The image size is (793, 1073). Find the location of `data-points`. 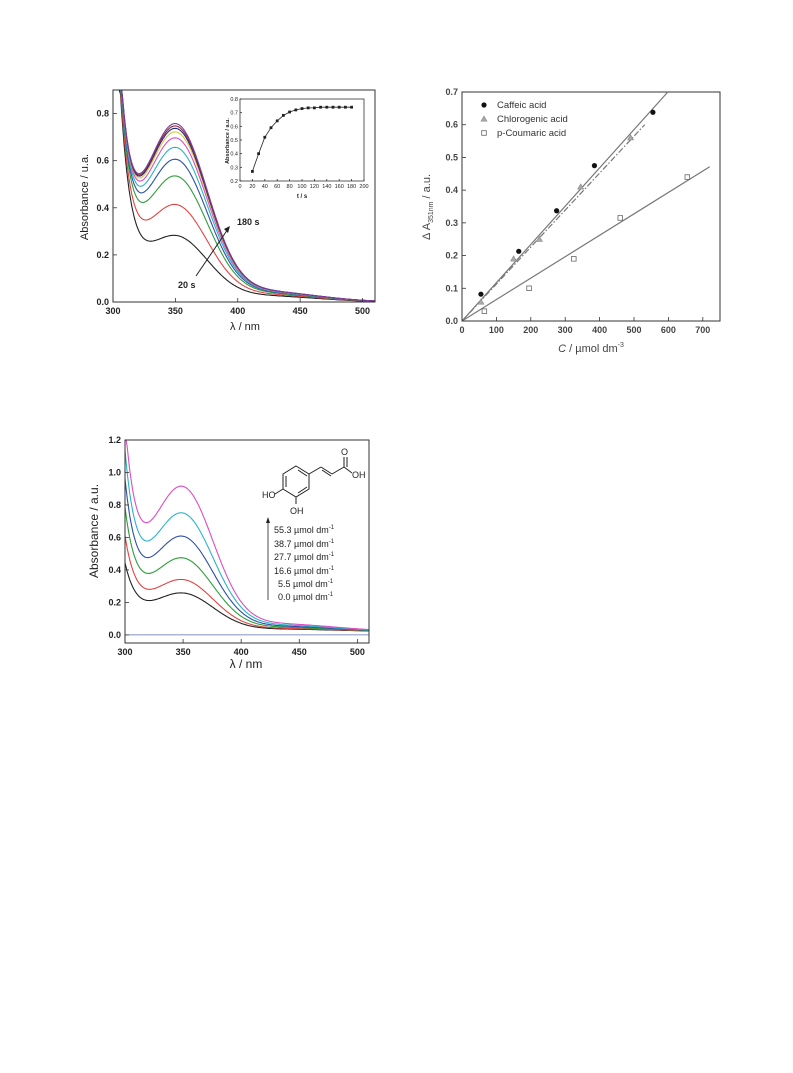

data-points is located at coordinates (584, 211).